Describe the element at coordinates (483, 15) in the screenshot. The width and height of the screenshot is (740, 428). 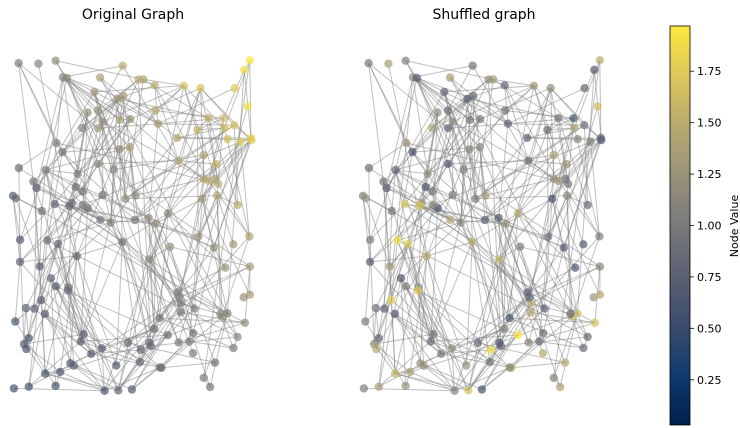
I see `panel-title-shuffled: Shuffled graph` at that location.